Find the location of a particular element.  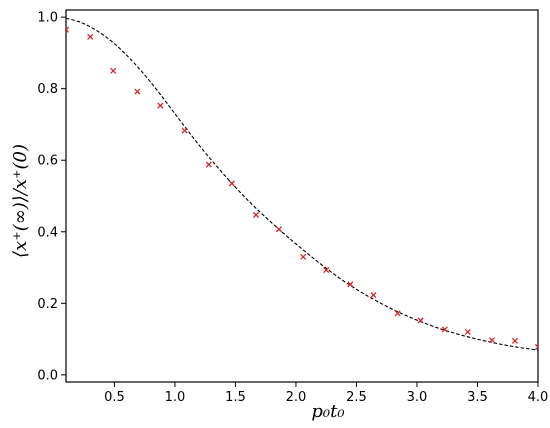

y-tick-label: 1.0 is located at coordinates (47, 18).